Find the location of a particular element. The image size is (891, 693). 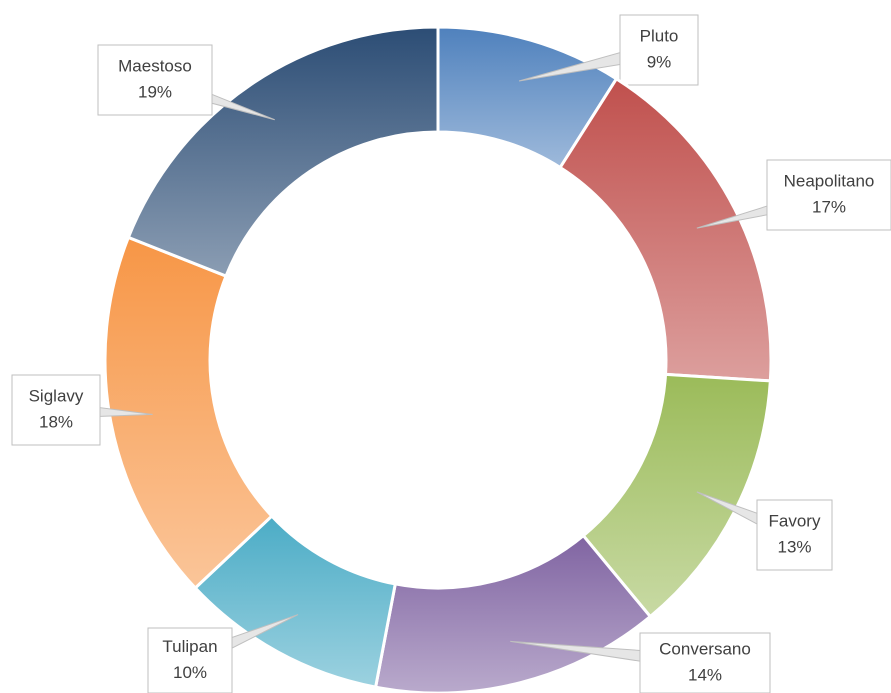

slice-label: Neapolitano is located at coordinates (829, 180).